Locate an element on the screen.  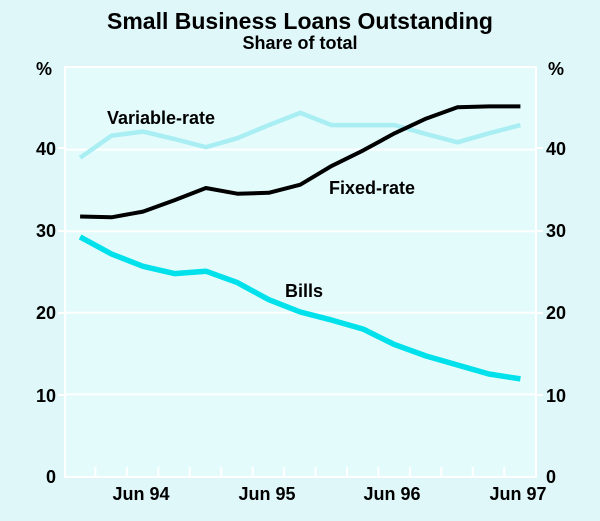
y-tick-label-left-0: 0 is located at coordinates (50, 477).